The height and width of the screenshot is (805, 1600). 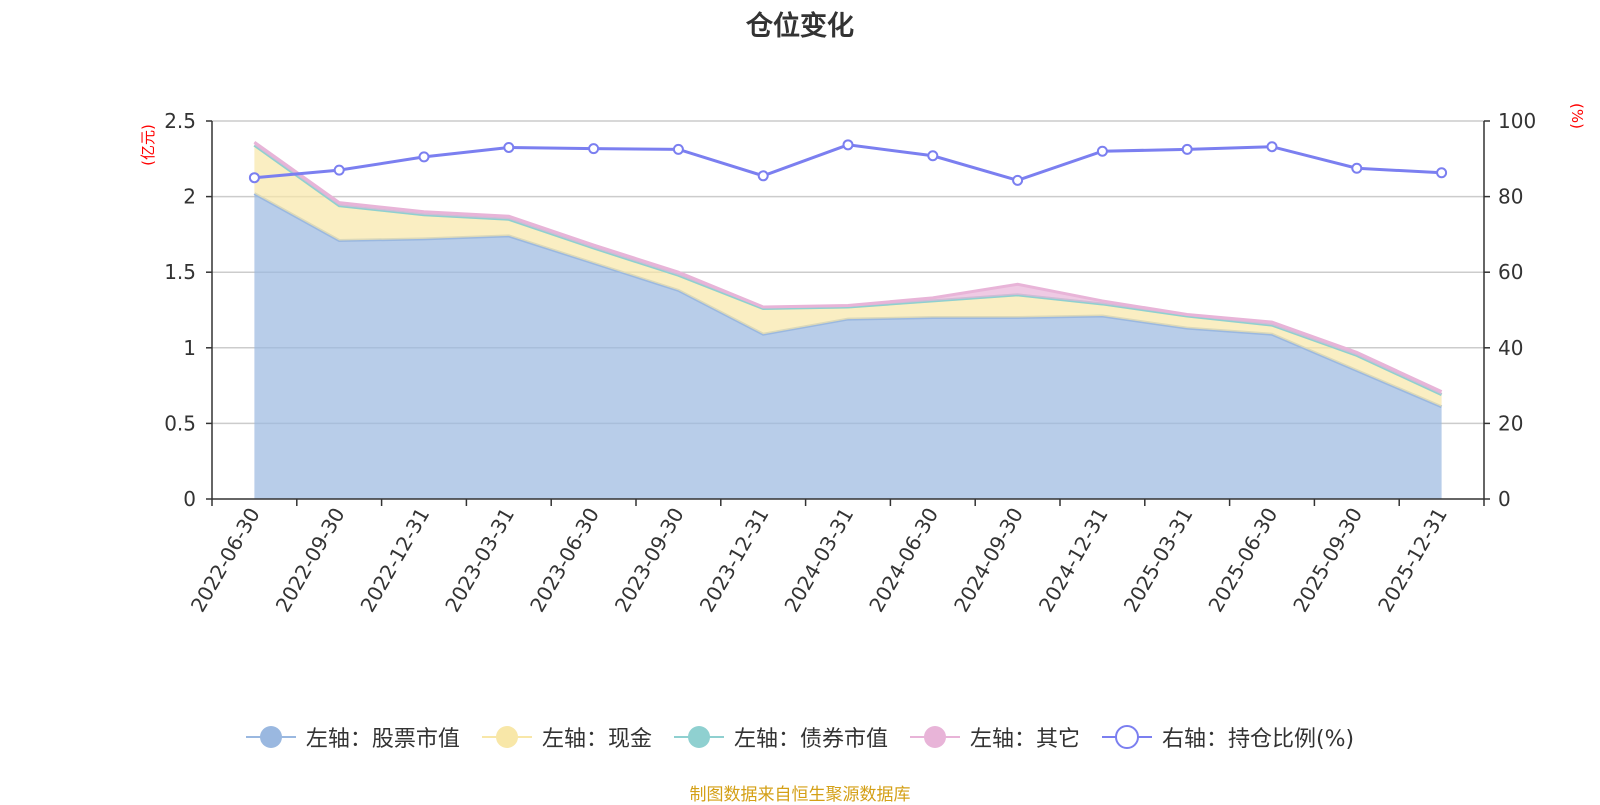 What do you see at coordinates (1258, 739) in the screenshot?
I see `legend-label: 右轴：持仓比例(%)` at bounding box center [1258, 739].